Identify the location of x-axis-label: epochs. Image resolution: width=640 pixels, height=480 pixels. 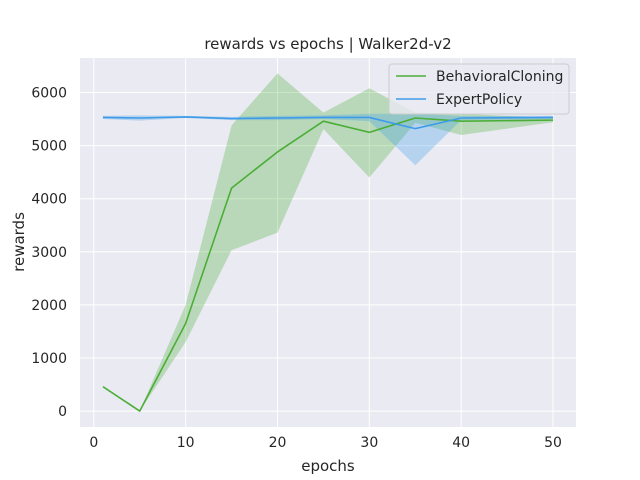
(328, 466).